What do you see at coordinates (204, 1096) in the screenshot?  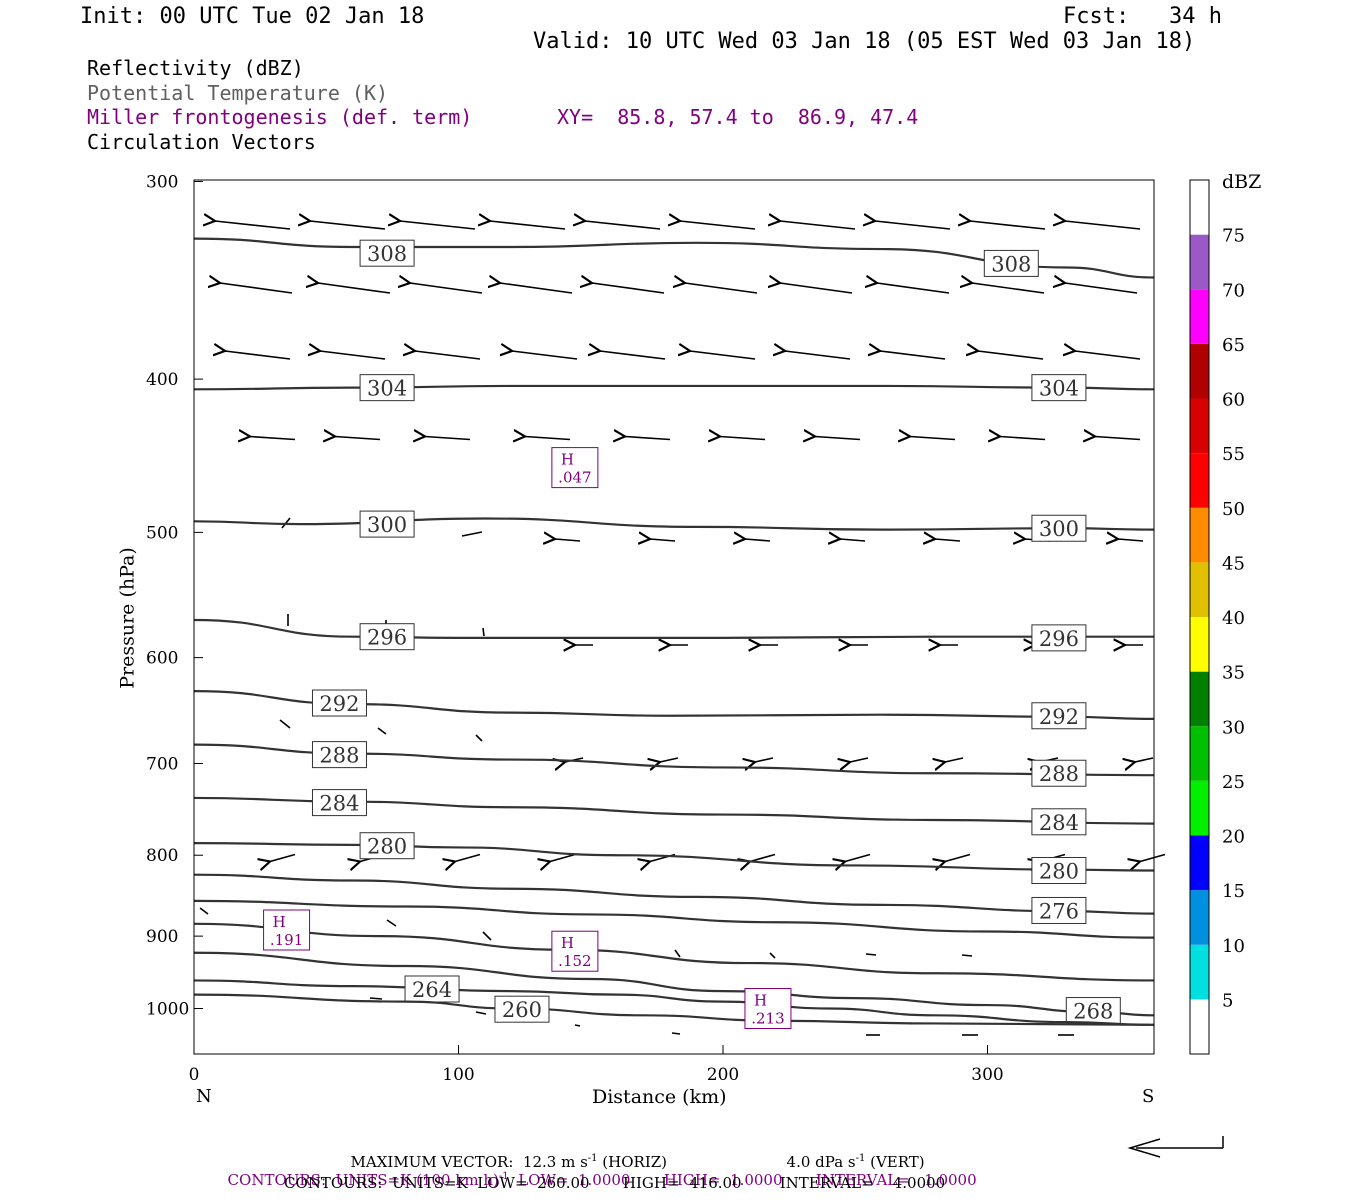 I see `x-start-label: N` at bounding box center [204, 1096].